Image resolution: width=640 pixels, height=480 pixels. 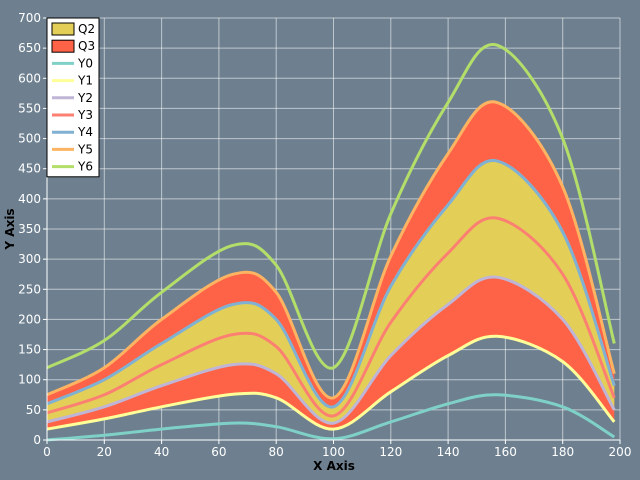 What do you see at coordinates (86, 29) in the screenshot?
I see `legend-label-q2: Q2` at bounding box center [86, 29].